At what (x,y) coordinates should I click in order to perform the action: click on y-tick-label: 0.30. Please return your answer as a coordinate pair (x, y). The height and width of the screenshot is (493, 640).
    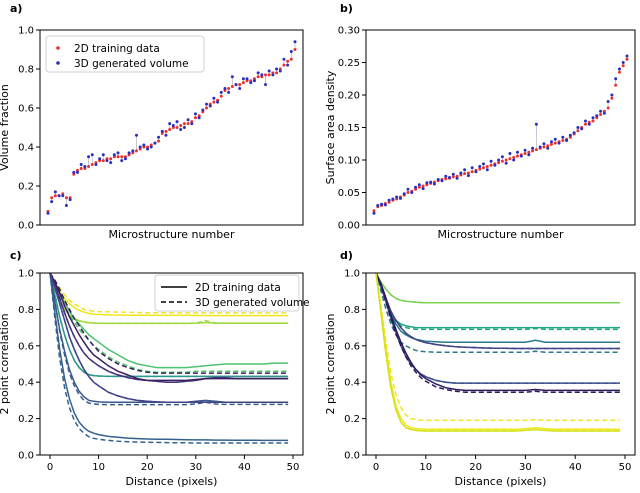
    Looking at the image, I should click on (349, 31).